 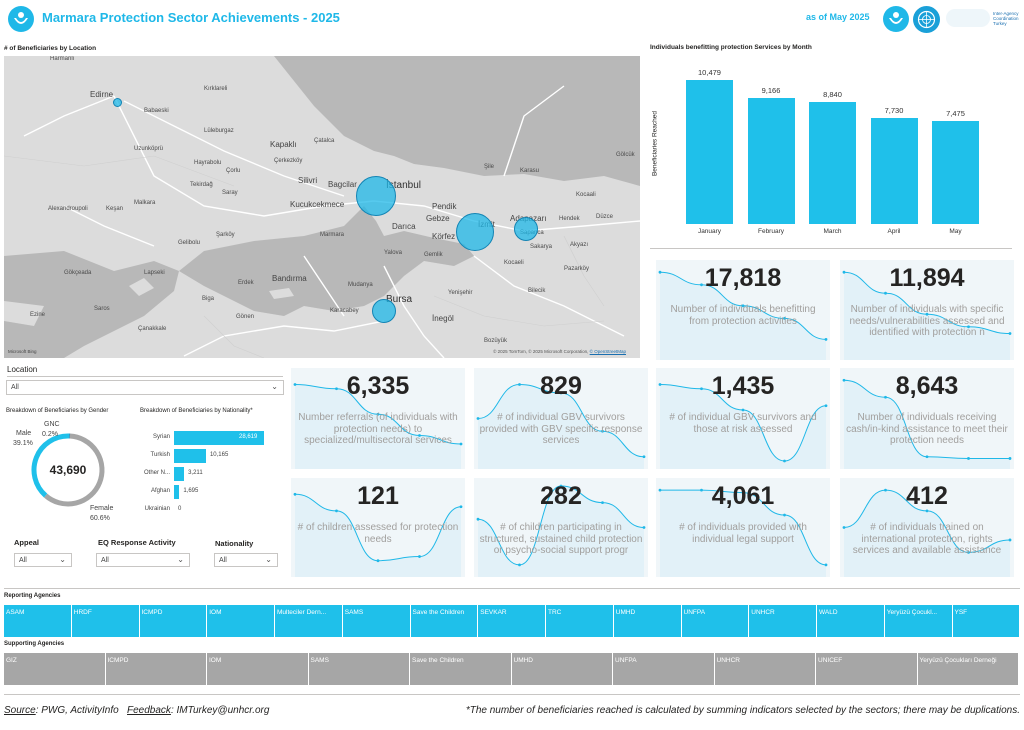 I want to click on openstreetmap-link: © OpenStreetMap, so click(x=607, y=351).